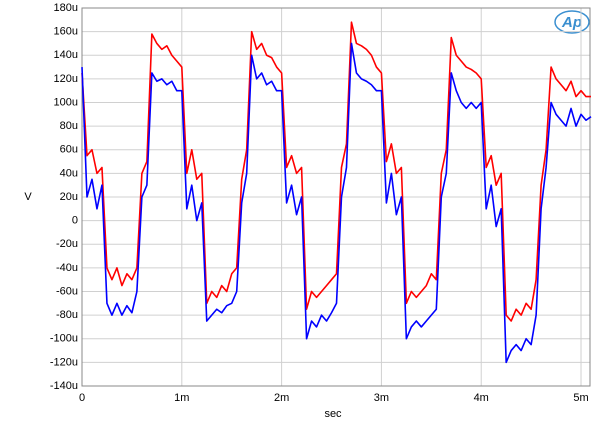 The image size is (600, 427). What do you see at coordinates (333, 414) in the screenshot?
I see `x-axis-label: sec` at bounding box center [333, 414].